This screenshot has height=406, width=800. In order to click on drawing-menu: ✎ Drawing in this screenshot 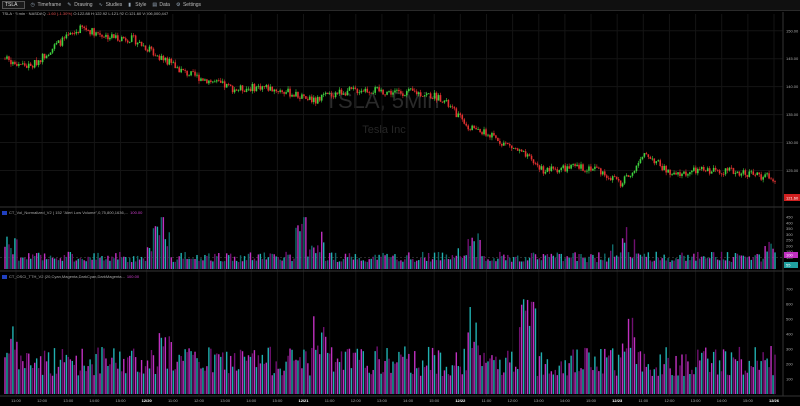, I will do `click(79, 5)`.